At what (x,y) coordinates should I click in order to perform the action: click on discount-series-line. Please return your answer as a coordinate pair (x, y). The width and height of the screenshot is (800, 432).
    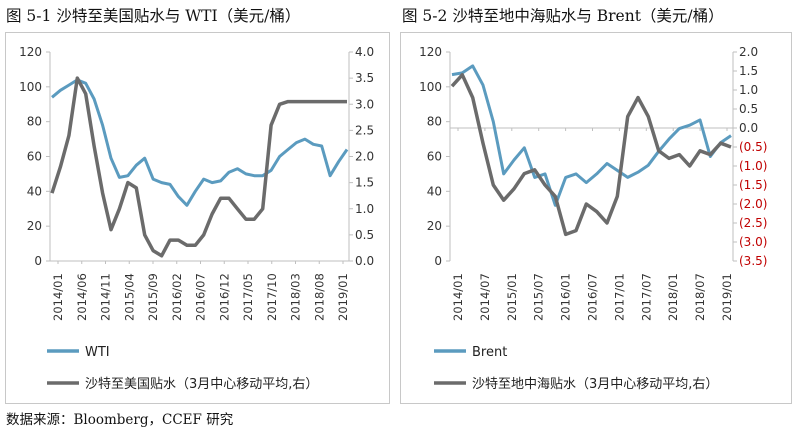
    Looking at the image, I should click on (591, 155).